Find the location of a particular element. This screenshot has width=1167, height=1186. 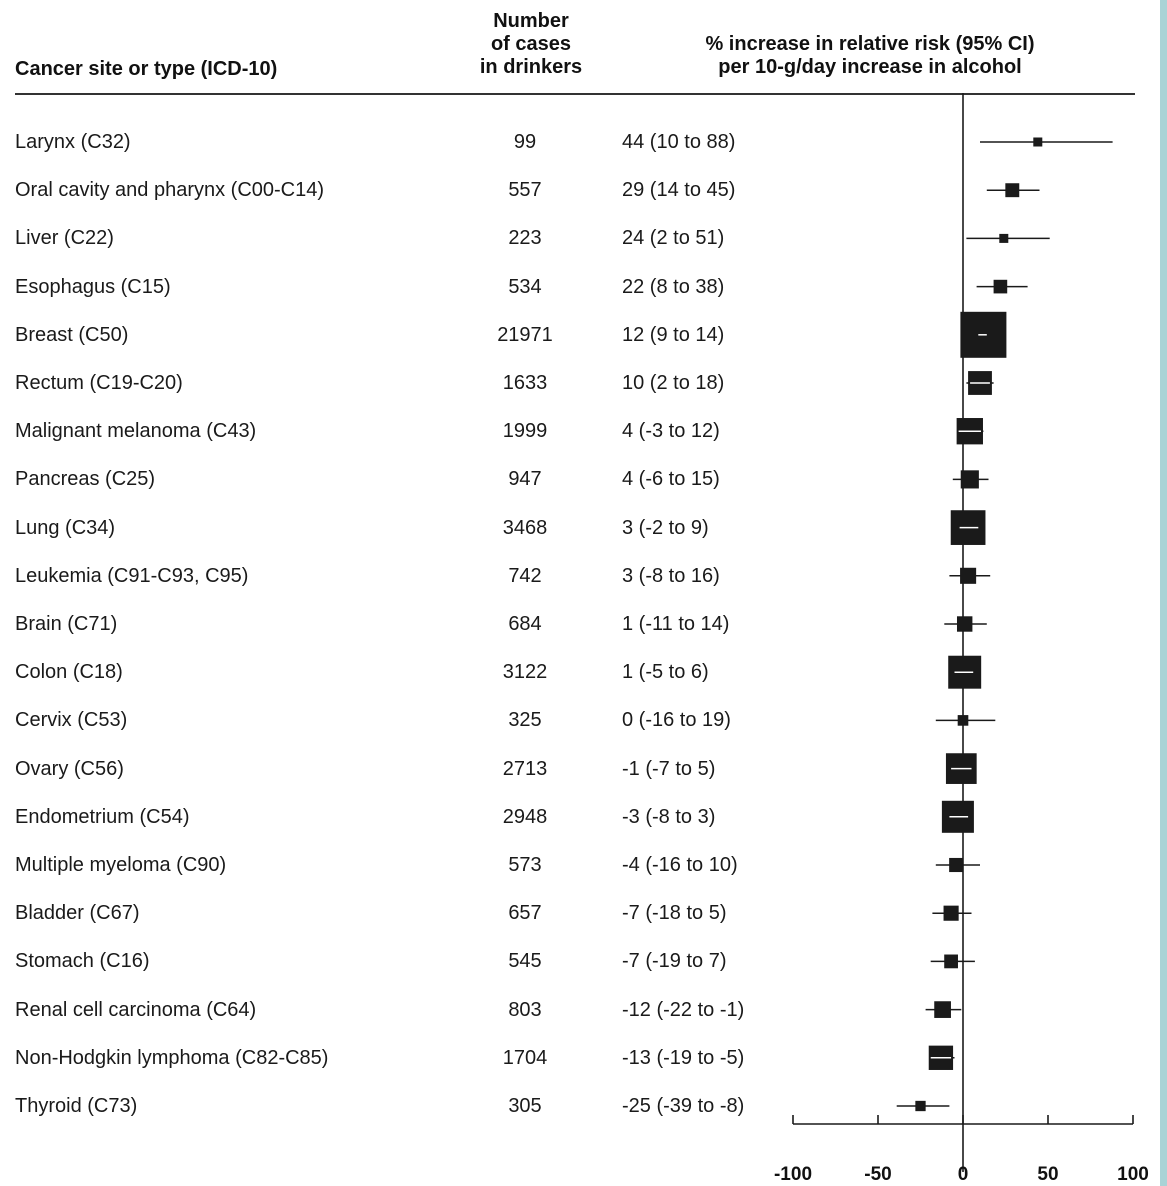

table-row: Multiple myeloma (C90) 573 -4 (-16 to 10) is located at coordinates (390, 865).